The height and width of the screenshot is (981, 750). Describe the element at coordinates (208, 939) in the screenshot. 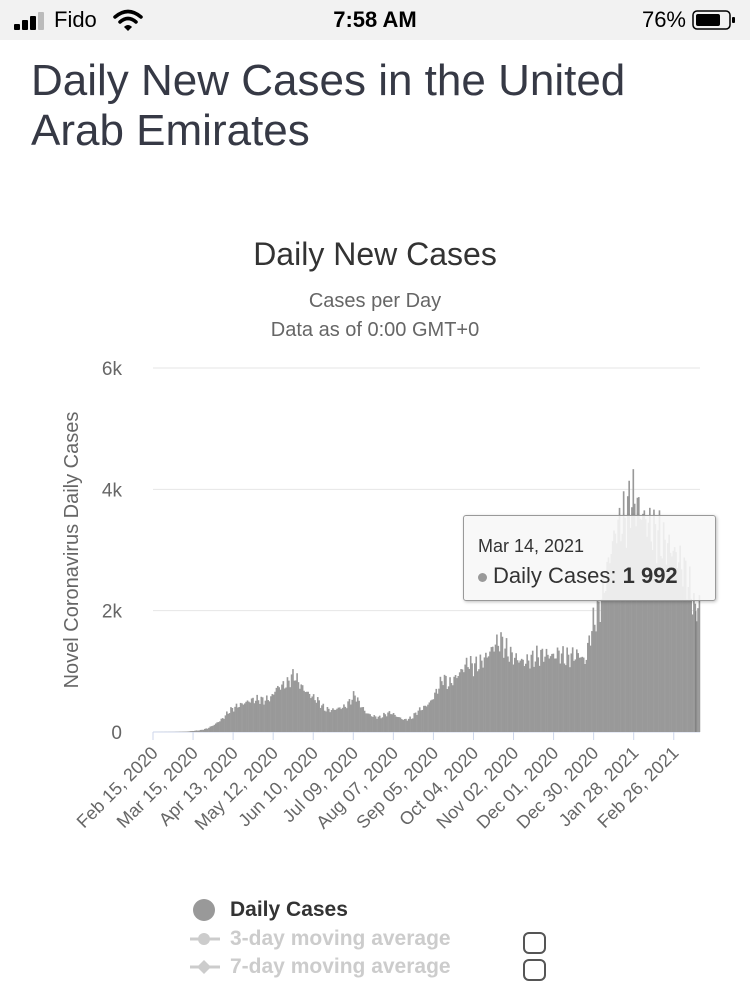

I see `legend-line-circle-icon` at that location.